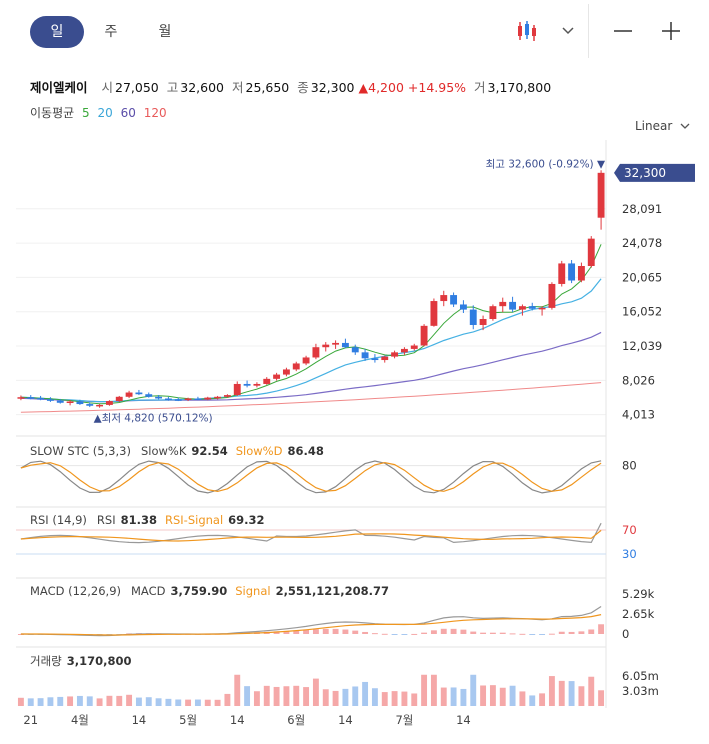 This screenshot has height=744, width=709. I want to click on volume-legend: 거래량, so click(46, 661).